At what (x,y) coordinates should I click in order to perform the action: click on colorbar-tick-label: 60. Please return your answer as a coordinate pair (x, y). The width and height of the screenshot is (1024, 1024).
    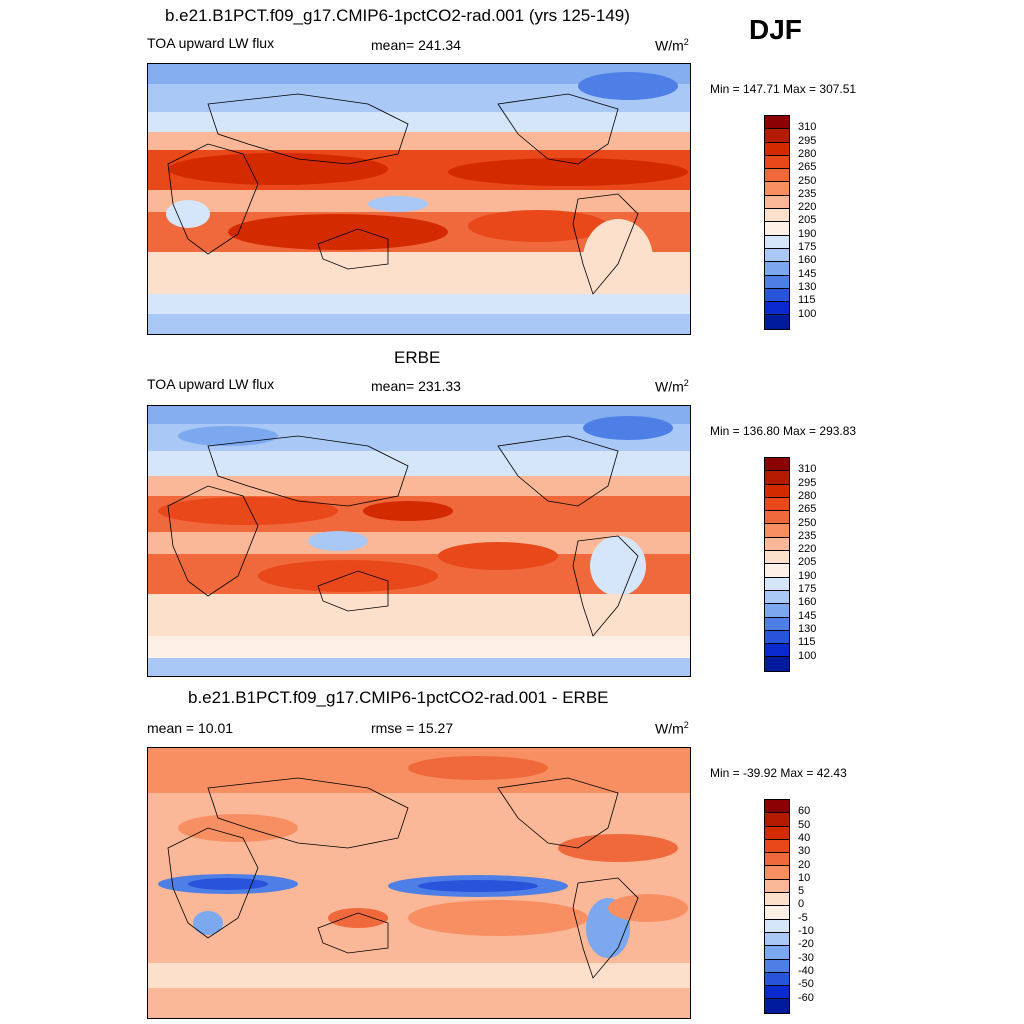
    Looking at the image, I should click on (804, 811).